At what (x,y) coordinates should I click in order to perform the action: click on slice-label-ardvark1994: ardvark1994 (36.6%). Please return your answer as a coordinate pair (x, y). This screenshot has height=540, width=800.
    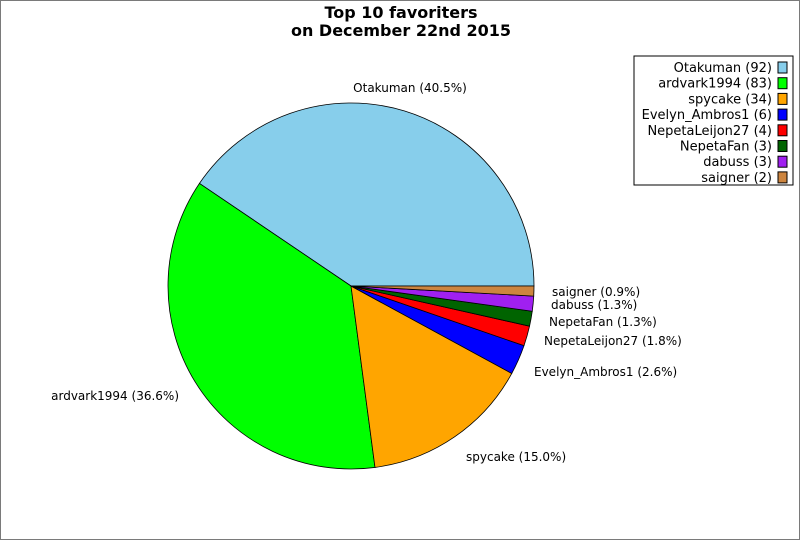
    Looking at the image, I should click on (115, 396).